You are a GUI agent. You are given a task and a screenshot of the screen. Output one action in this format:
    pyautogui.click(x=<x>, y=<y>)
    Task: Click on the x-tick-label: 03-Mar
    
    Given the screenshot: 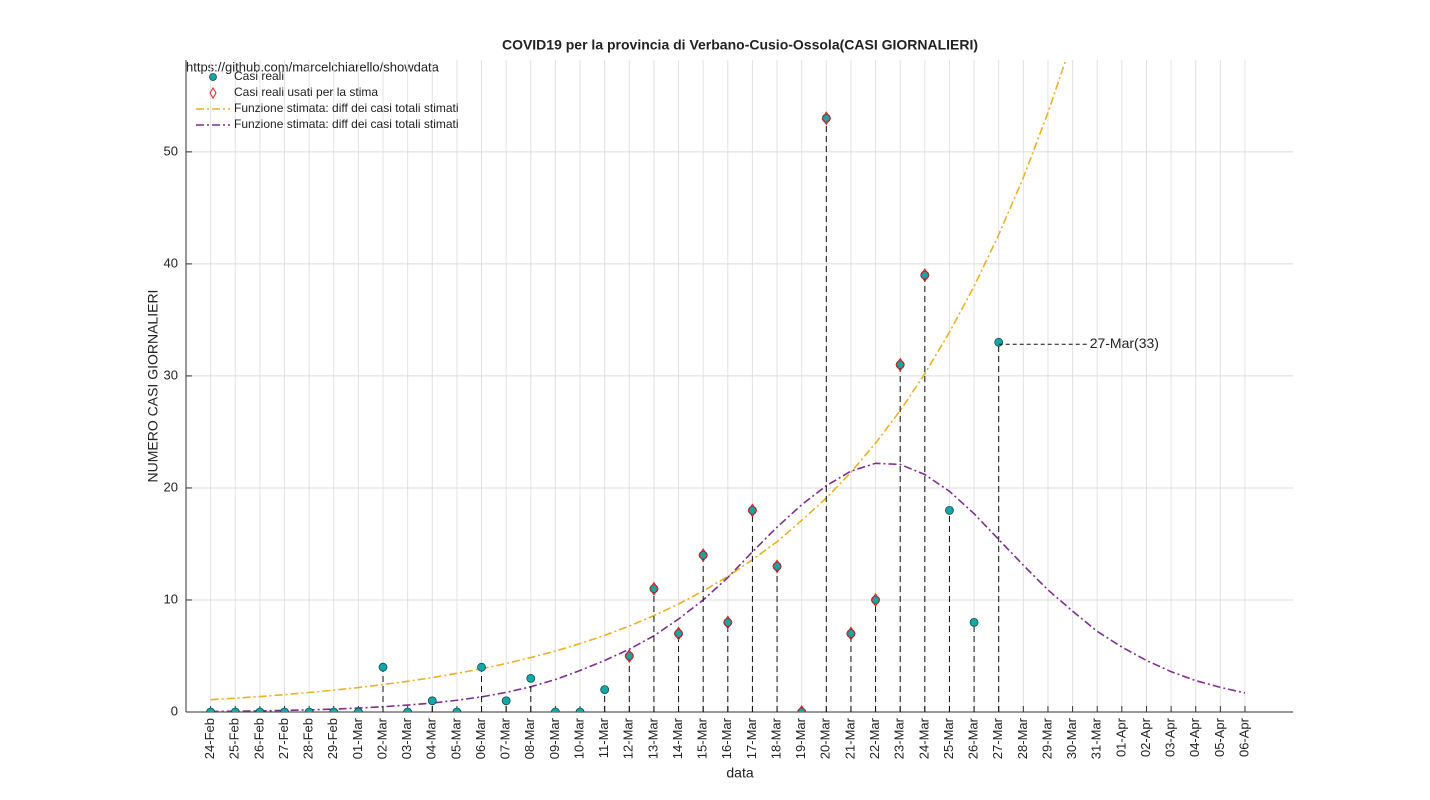 What is the action you would take?
    pyautogui.click(x=406, y=738)
    